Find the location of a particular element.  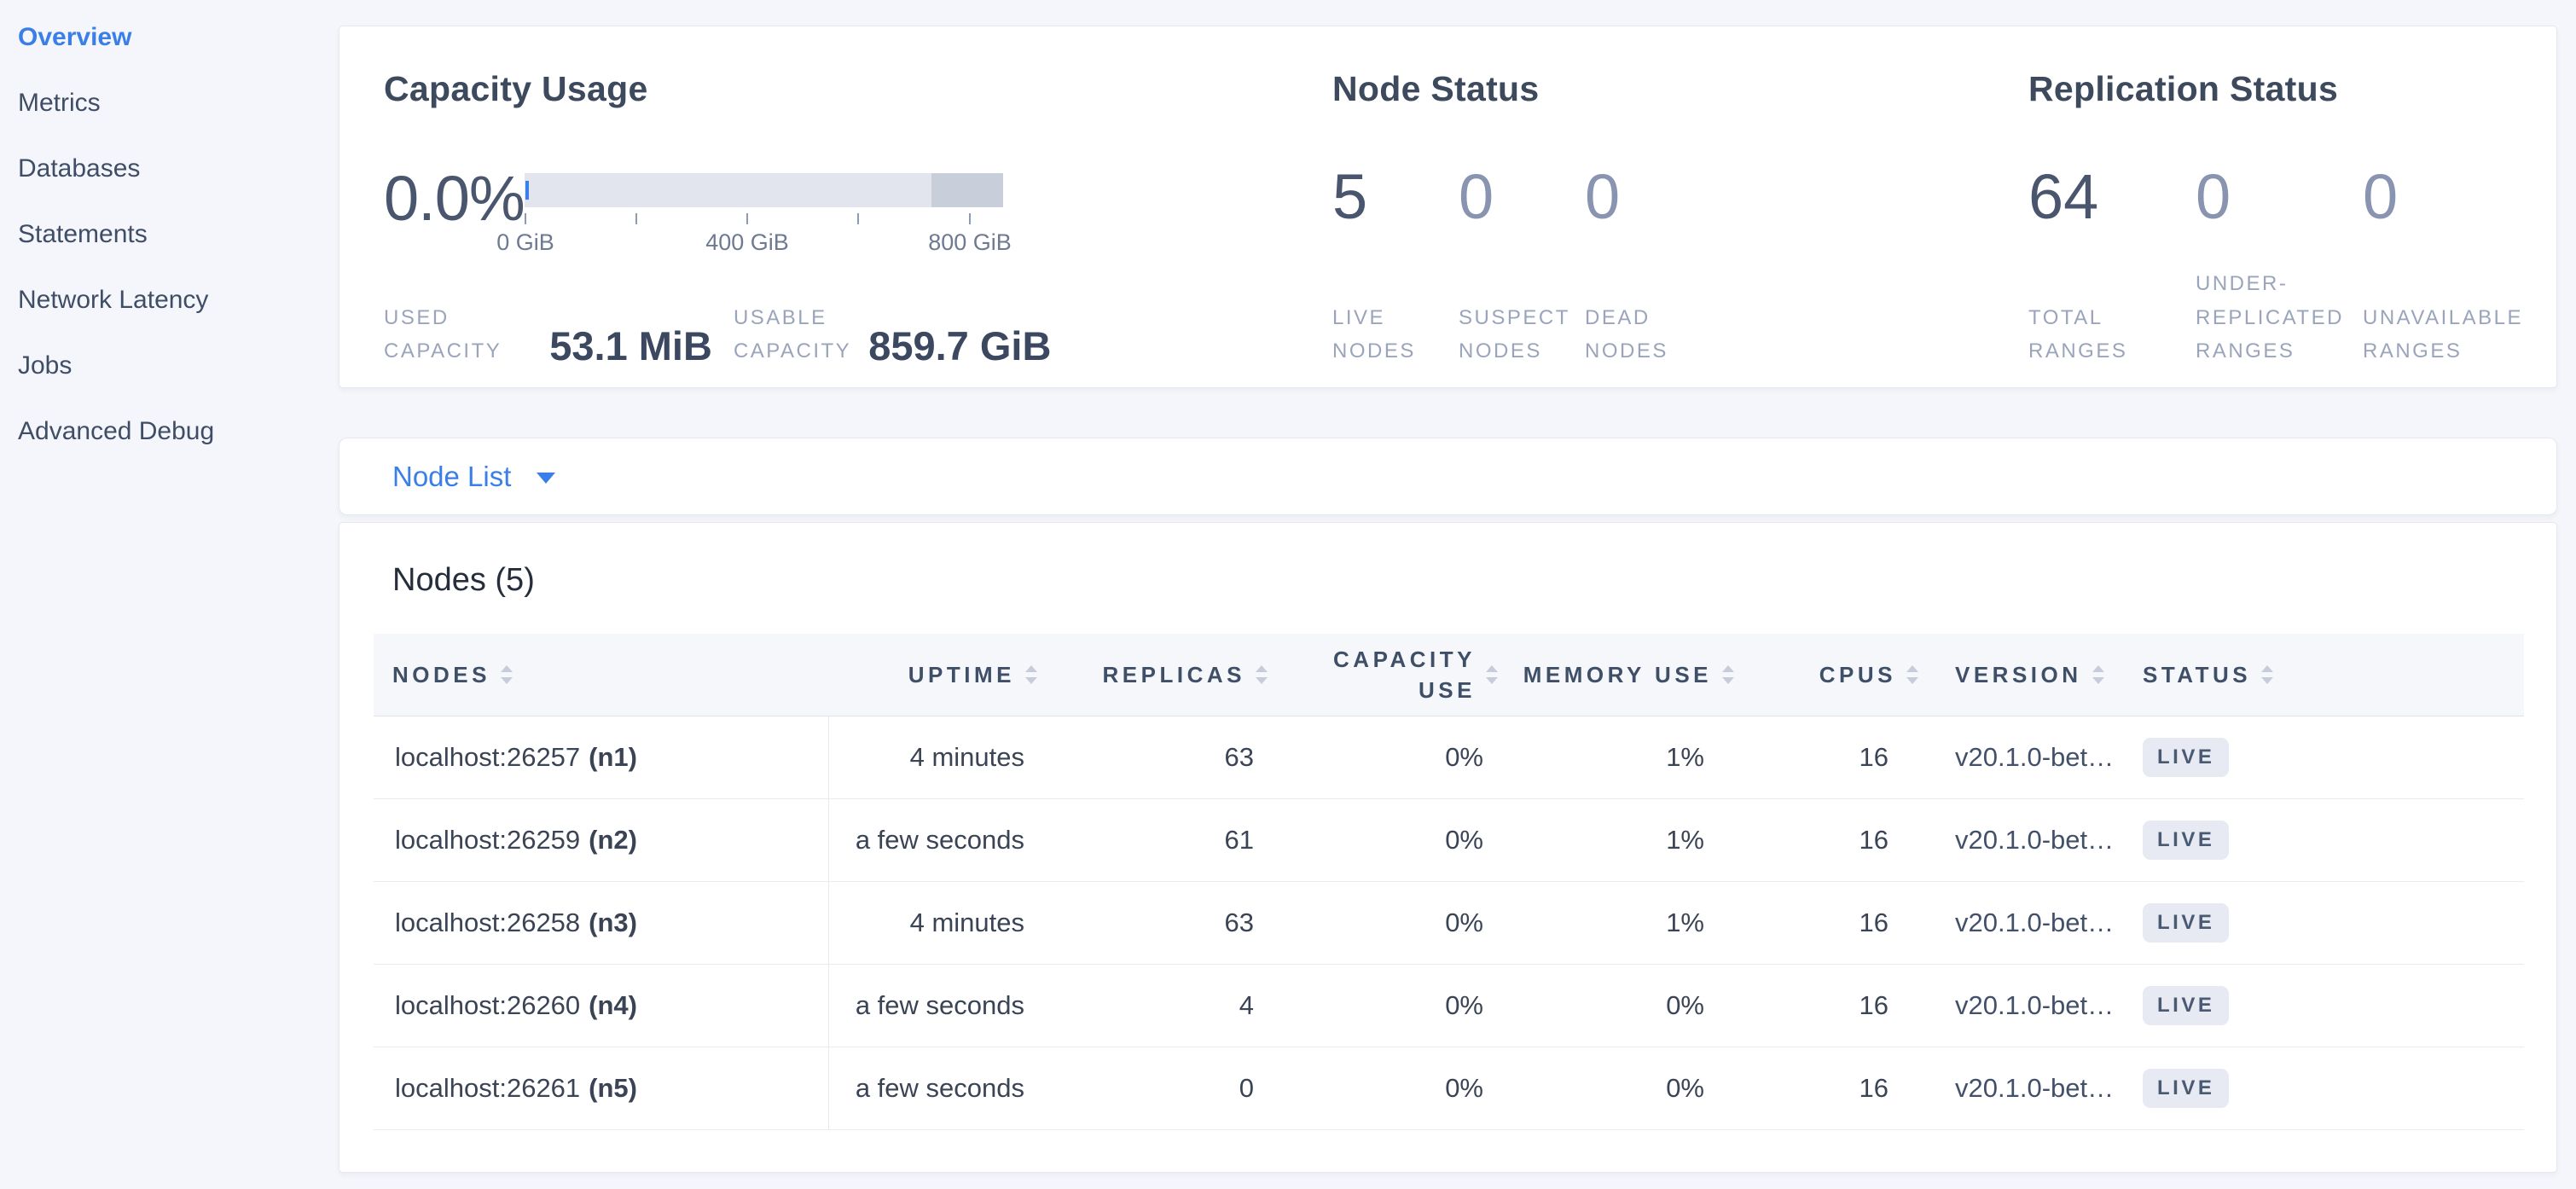

capacity-usage-title: Capacity Usage is located at coordinates (516, 88).